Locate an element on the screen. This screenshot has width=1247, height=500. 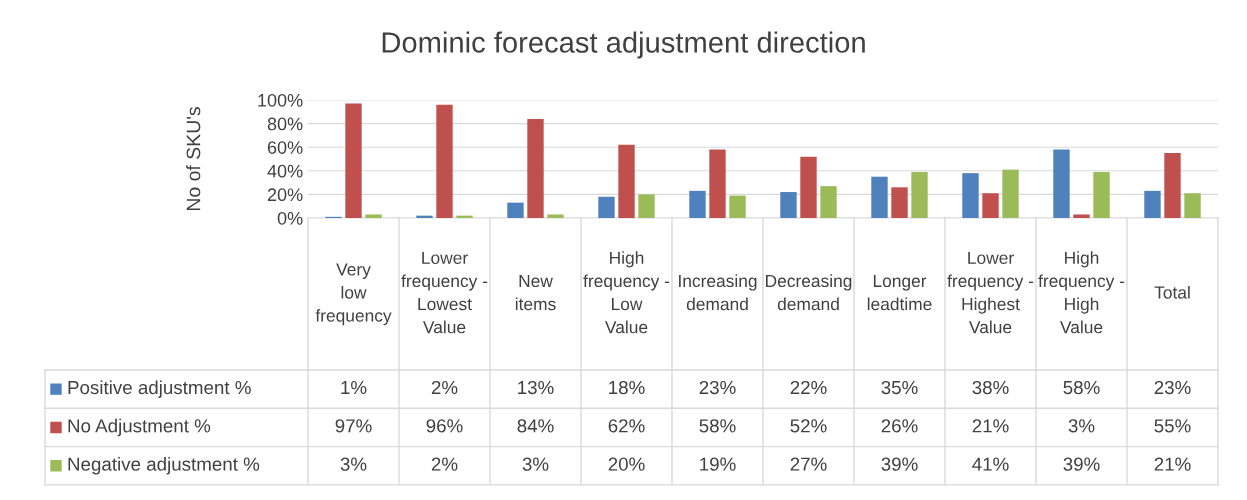
data-label: 97% is located at coordinates (353, 426).